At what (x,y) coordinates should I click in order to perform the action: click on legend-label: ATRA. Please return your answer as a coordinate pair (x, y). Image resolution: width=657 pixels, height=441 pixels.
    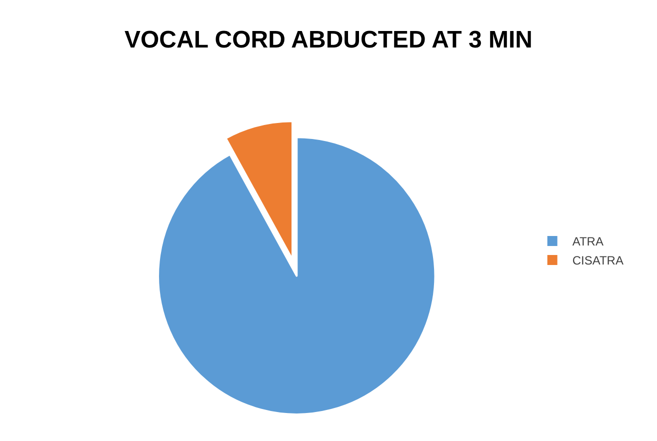
    Looking at the image, I should click on (588, 241).